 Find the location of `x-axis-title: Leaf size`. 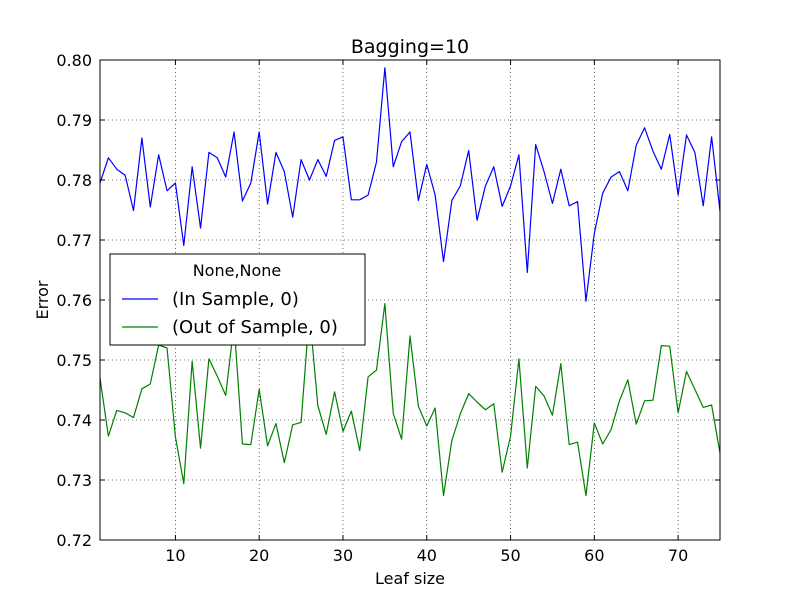

x-axis-title: Leaf size is located at coordinates (410, 578).